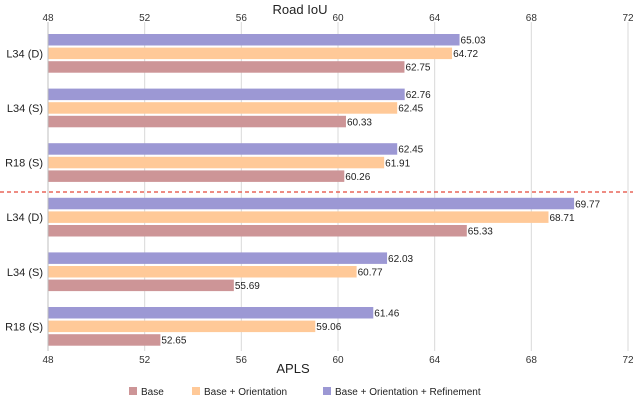  What do you see at coordinates (627, 360) in the screenshot?
I see `bottom-tick-label: 72` at bounding box center [627, 360].